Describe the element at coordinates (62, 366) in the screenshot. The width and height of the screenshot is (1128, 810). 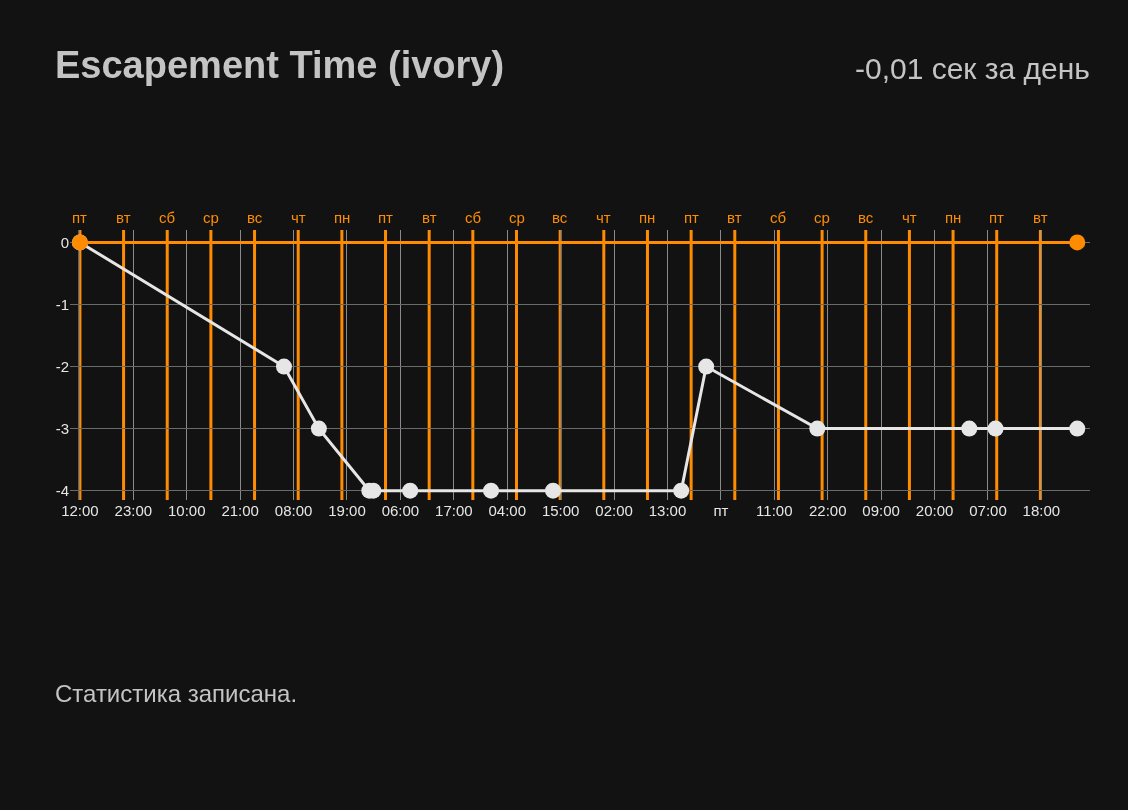
I see `y-tick-label: -2` at that location.